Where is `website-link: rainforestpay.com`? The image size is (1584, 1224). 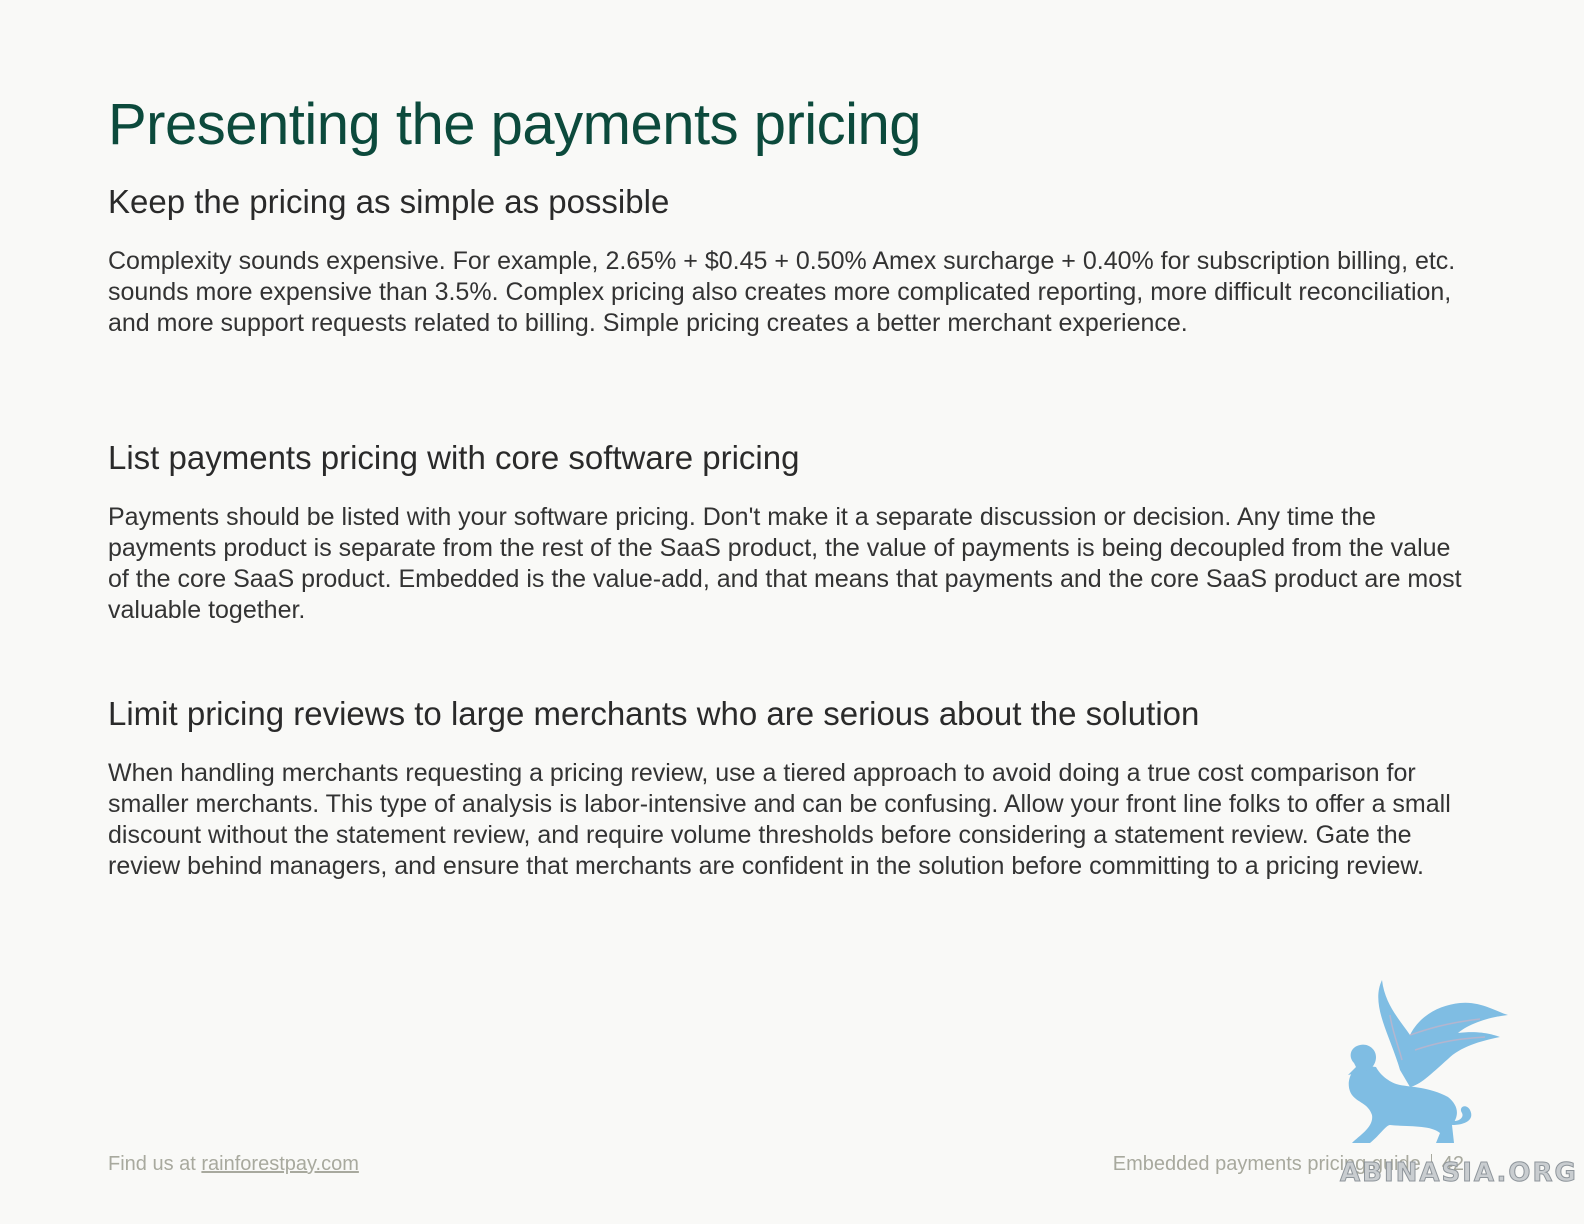 website-link: rainforestpay.com is located at coordinates (279, 1164).